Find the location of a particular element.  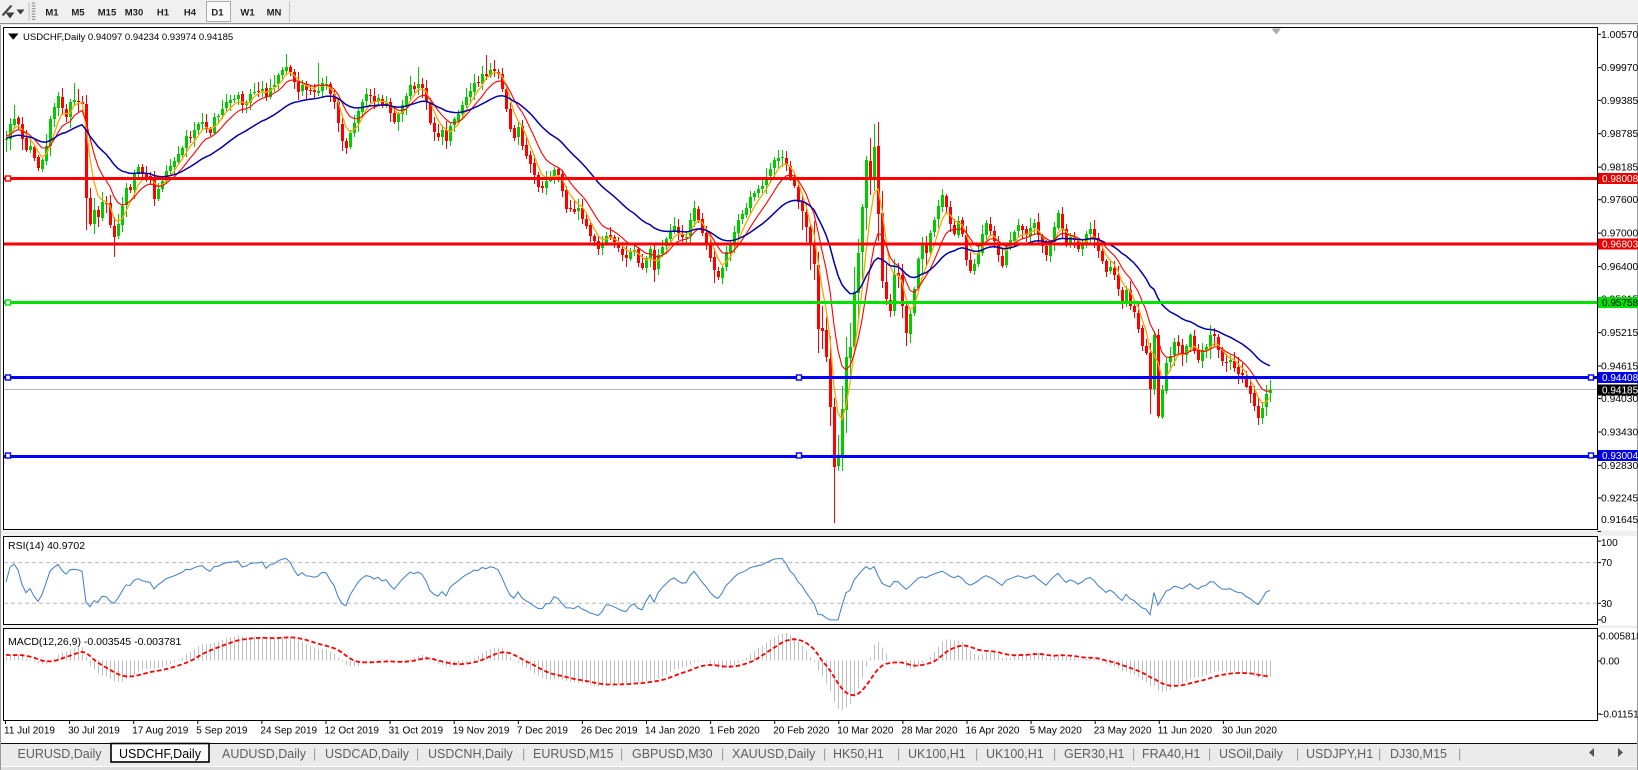

svg-text: 0.94185 is located at coordinates (1620, 391).